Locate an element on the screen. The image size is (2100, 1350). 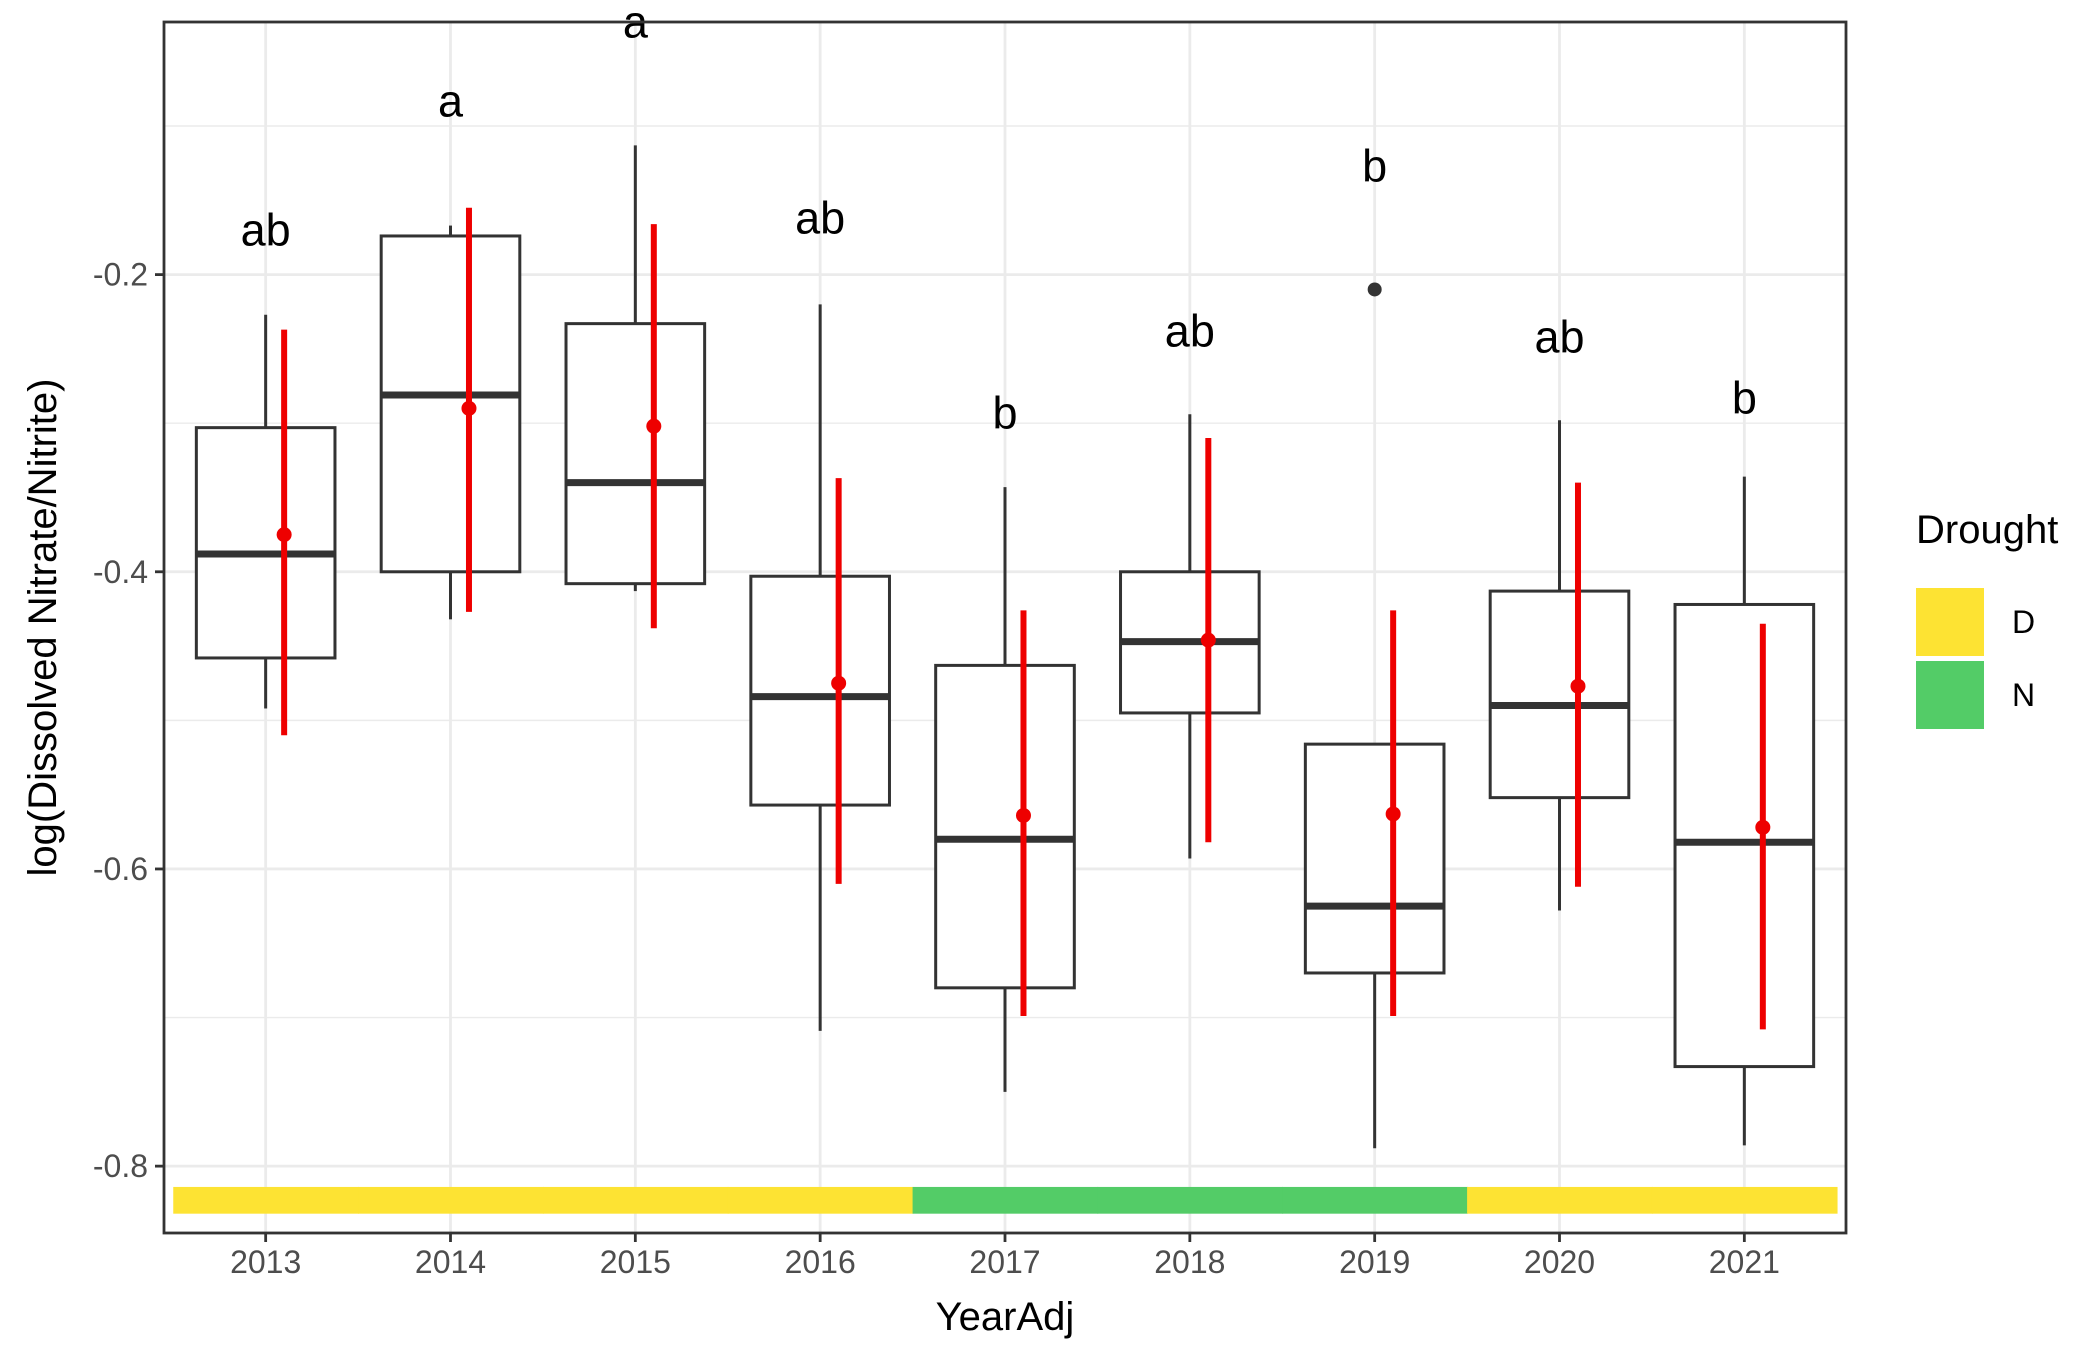
drought-tile-2020 is located at coordinates (1560, 1200).